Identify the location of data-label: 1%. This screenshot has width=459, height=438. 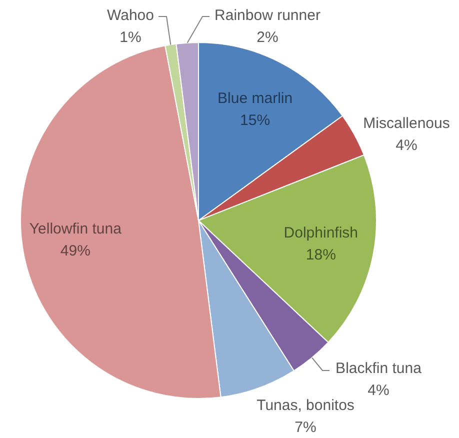
(131, 37).